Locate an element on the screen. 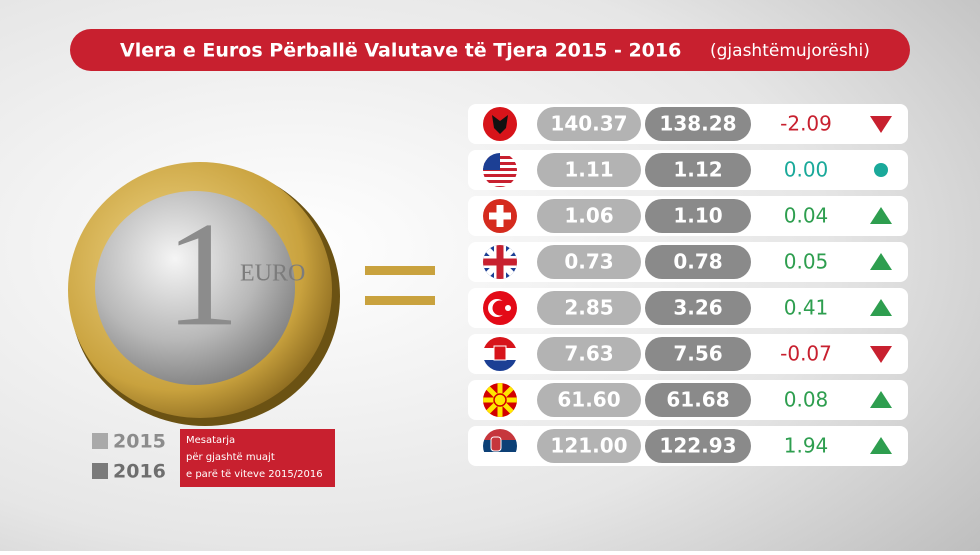 The height and width of the screenshot is (555, 980). value-2016: 1.12 is located at coordinates (697, 170).